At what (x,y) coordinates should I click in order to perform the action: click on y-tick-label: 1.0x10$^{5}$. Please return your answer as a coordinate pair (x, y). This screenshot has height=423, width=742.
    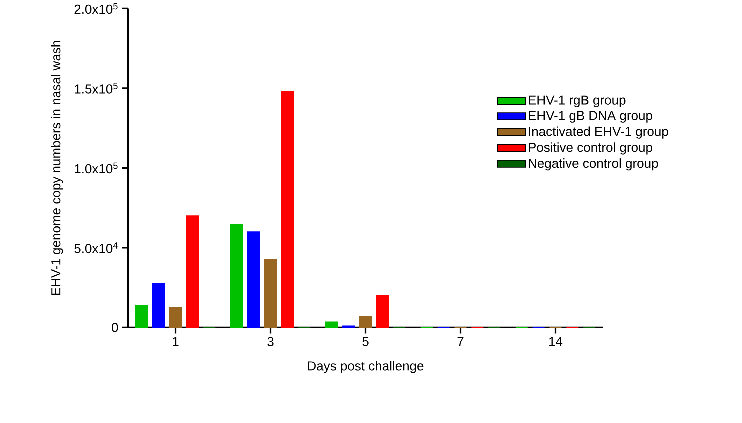
    Looking at the image, I should click on (96, 168).